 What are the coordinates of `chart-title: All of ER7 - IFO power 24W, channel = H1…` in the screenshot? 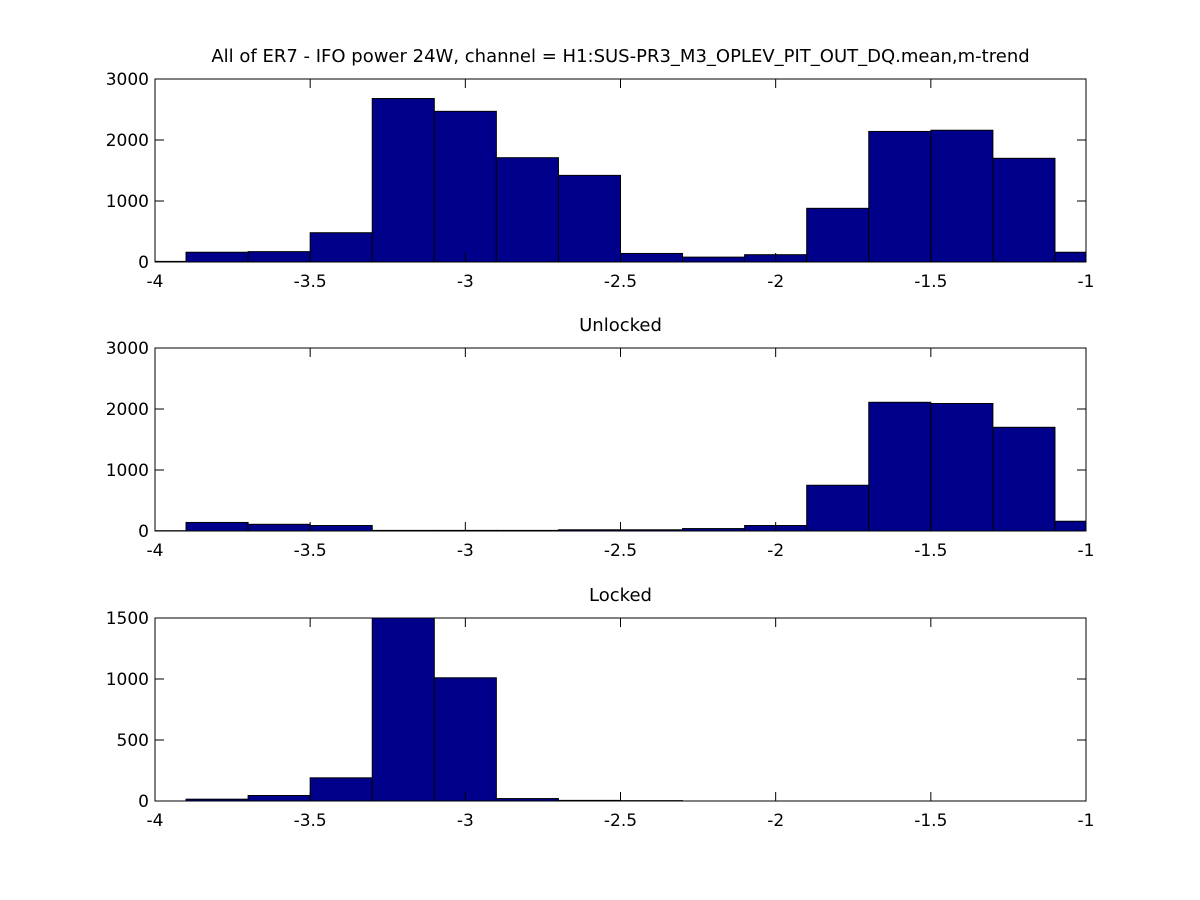 It's located at (620, 56).